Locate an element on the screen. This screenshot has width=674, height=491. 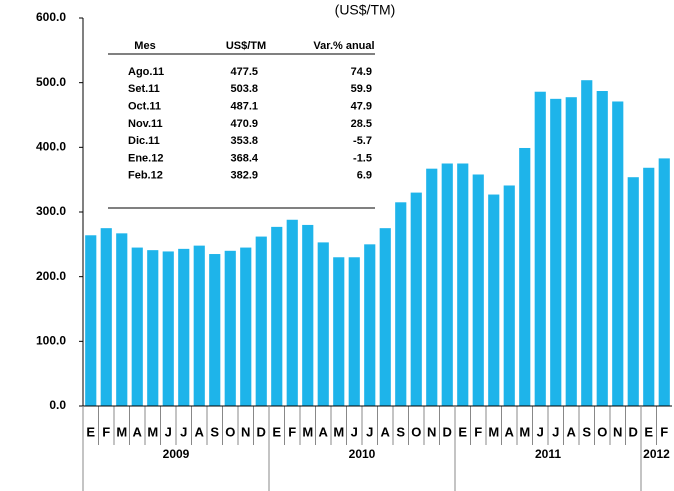
table-cell: 368.4 is located at coordinates (244, 158).